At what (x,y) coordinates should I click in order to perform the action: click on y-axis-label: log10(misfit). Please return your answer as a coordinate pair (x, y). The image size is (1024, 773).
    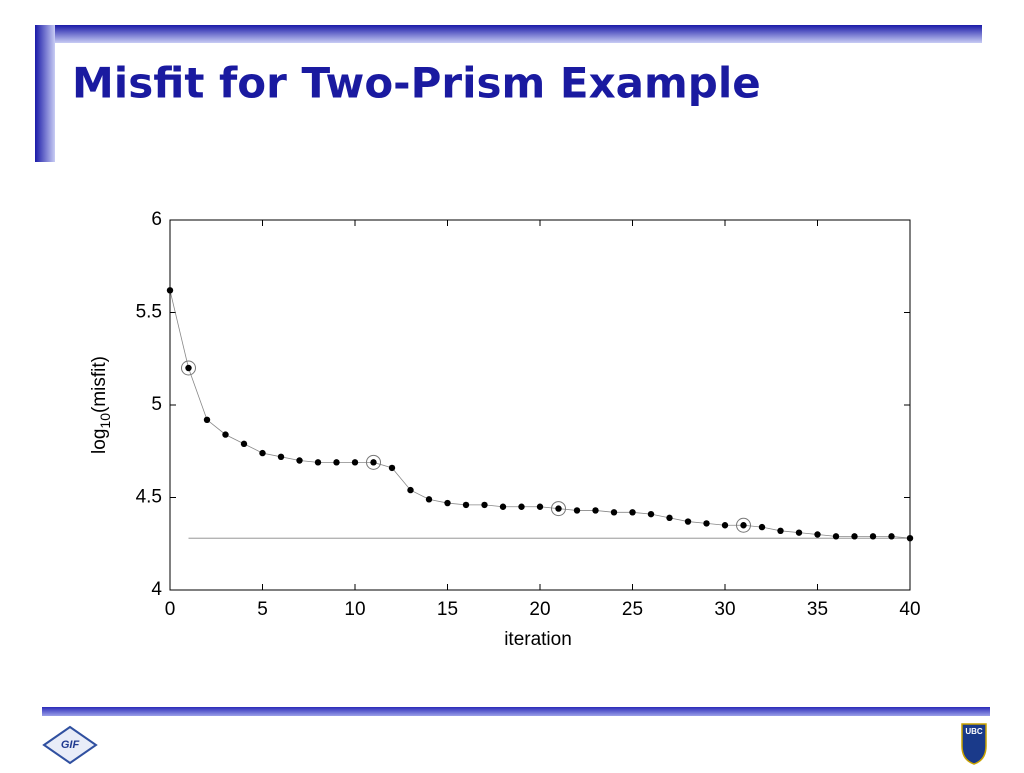
    Looking at the image, I should click on (101, 405).